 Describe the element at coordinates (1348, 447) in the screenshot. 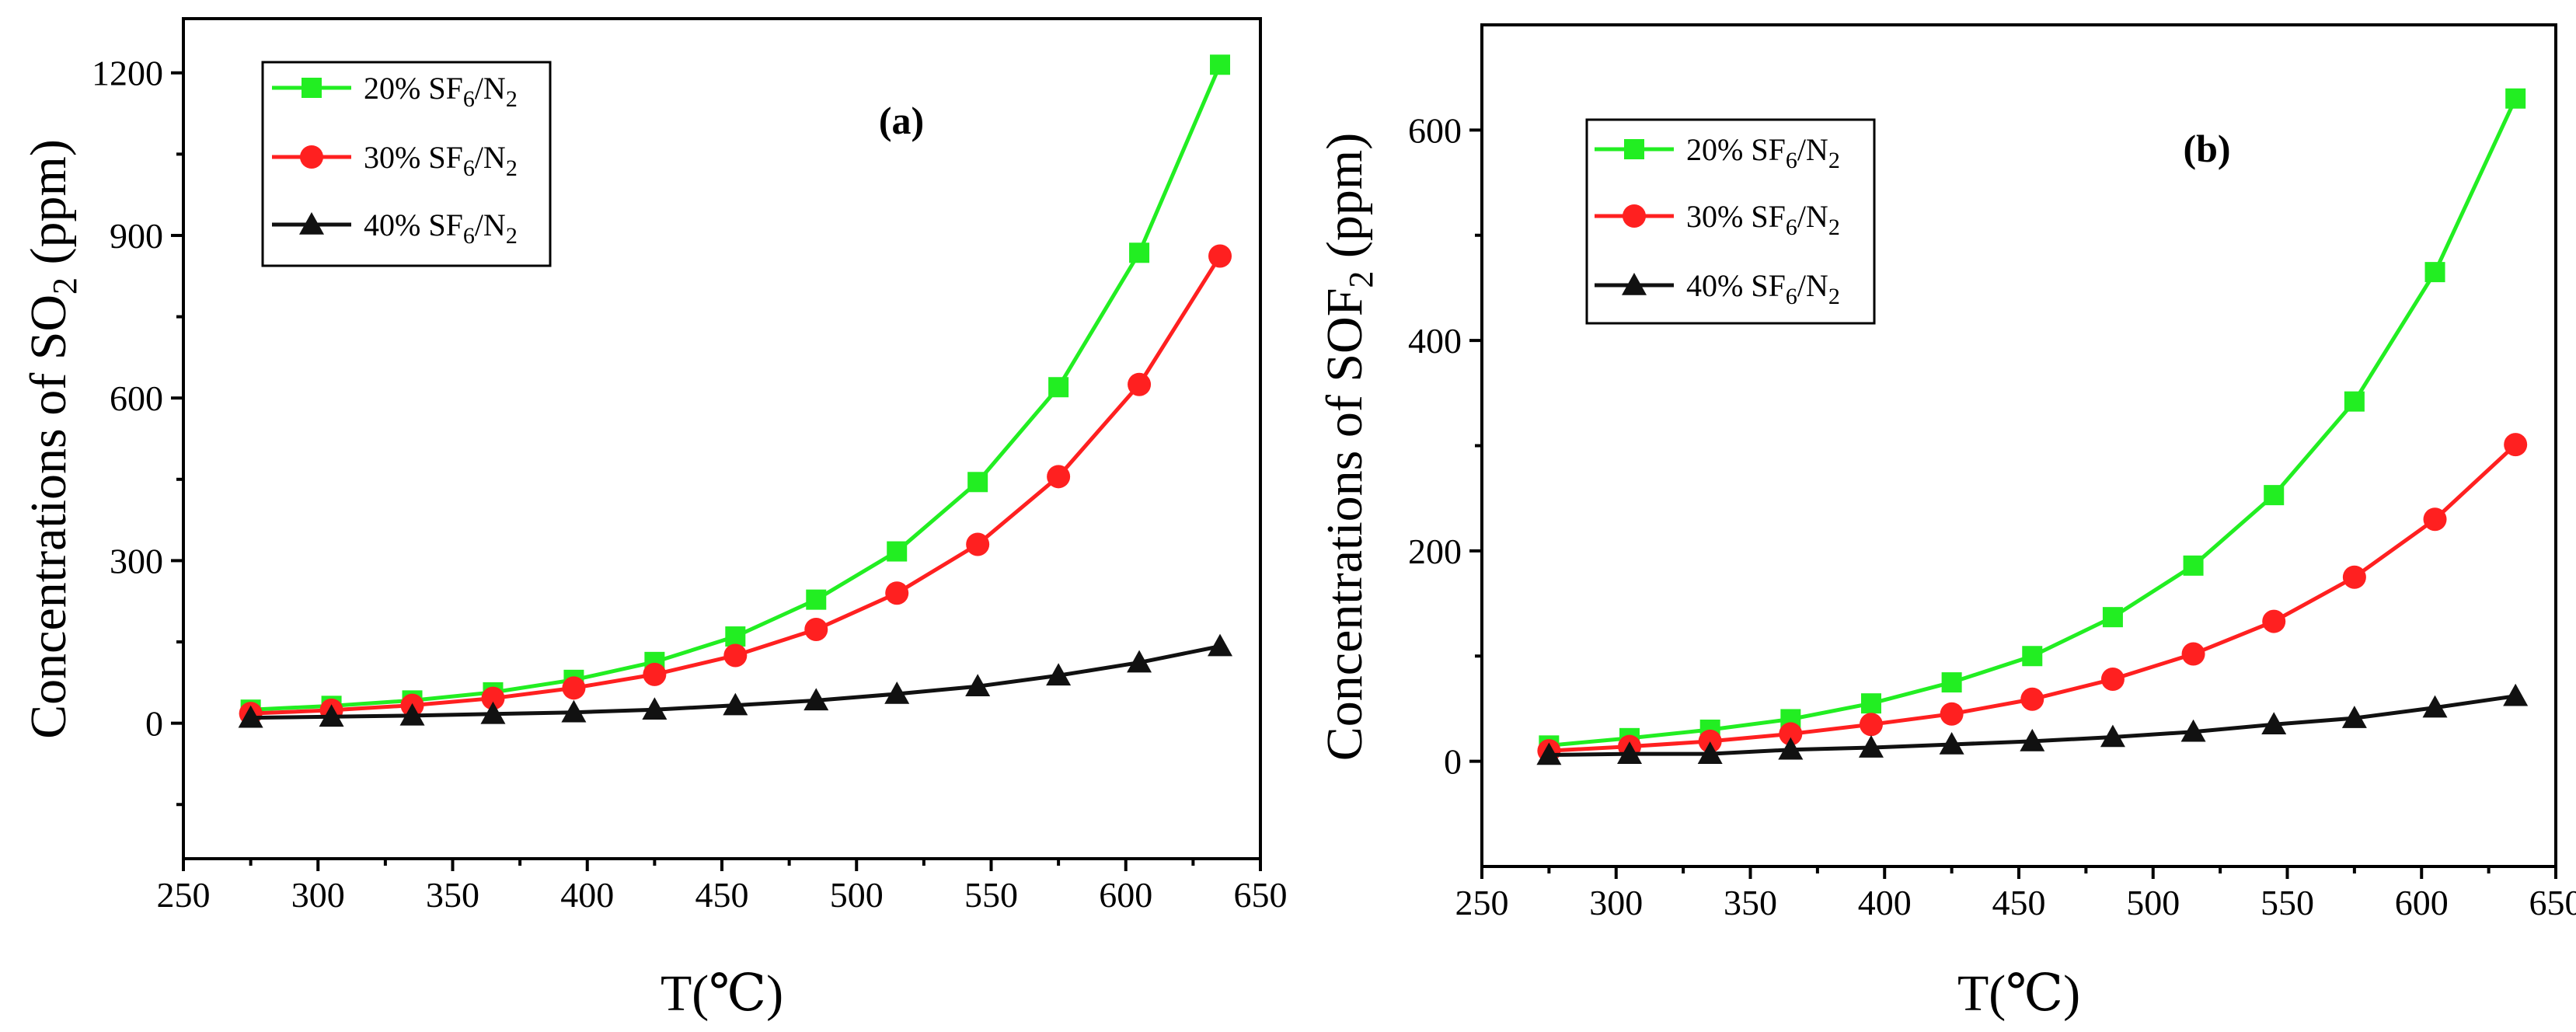

I see `y-axis-title: Concentrations of SOF2 (ppm)` at that location.